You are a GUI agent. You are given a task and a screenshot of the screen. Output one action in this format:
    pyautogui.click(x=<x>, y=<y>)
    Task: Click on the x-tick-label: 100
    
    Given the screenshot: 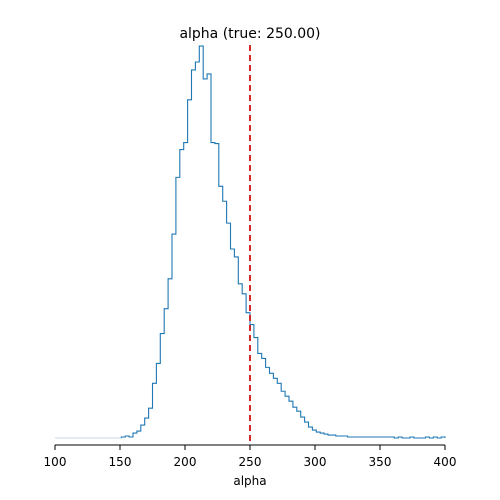 What is the action you would take?
    pyautogui.click(x=55, y=462)
    